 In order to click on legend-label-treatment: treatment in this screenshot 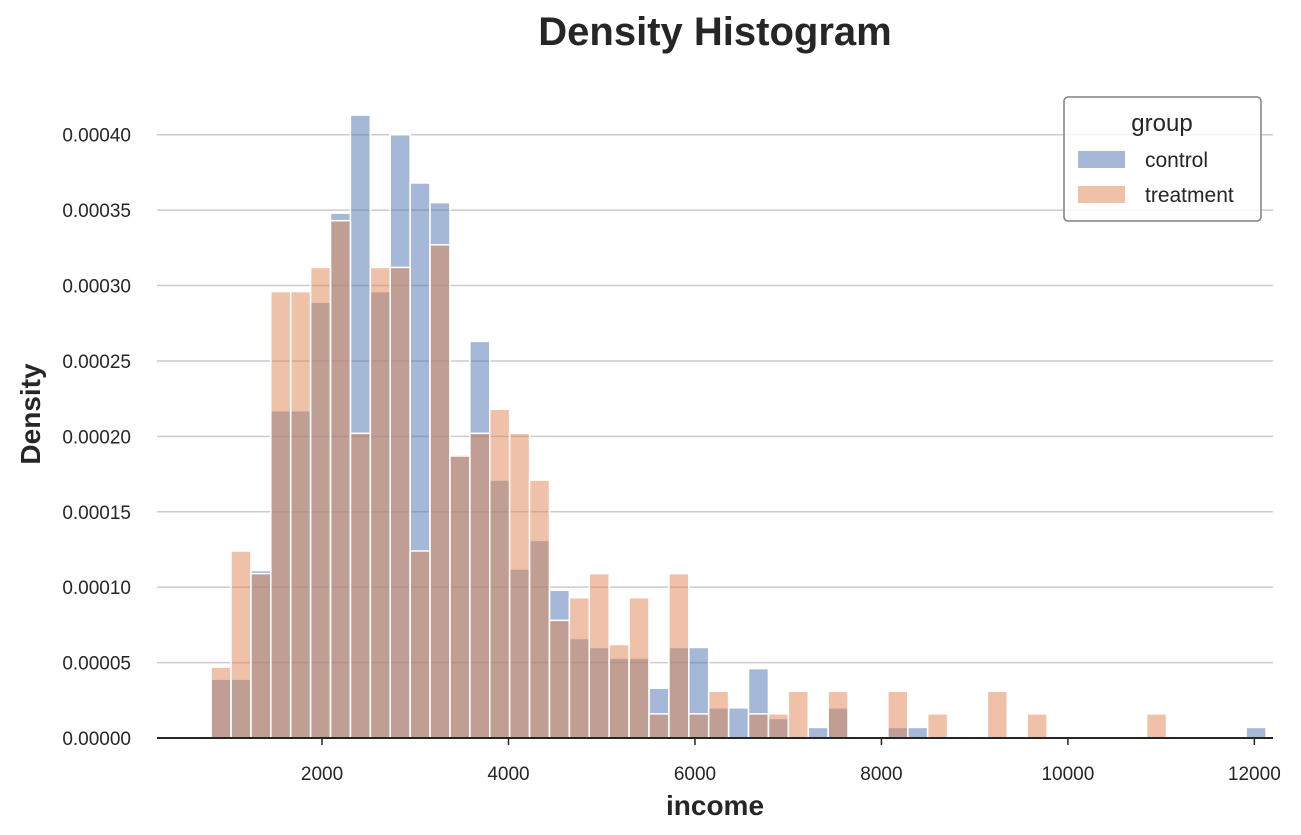, I will do `click(1189, 195)`.